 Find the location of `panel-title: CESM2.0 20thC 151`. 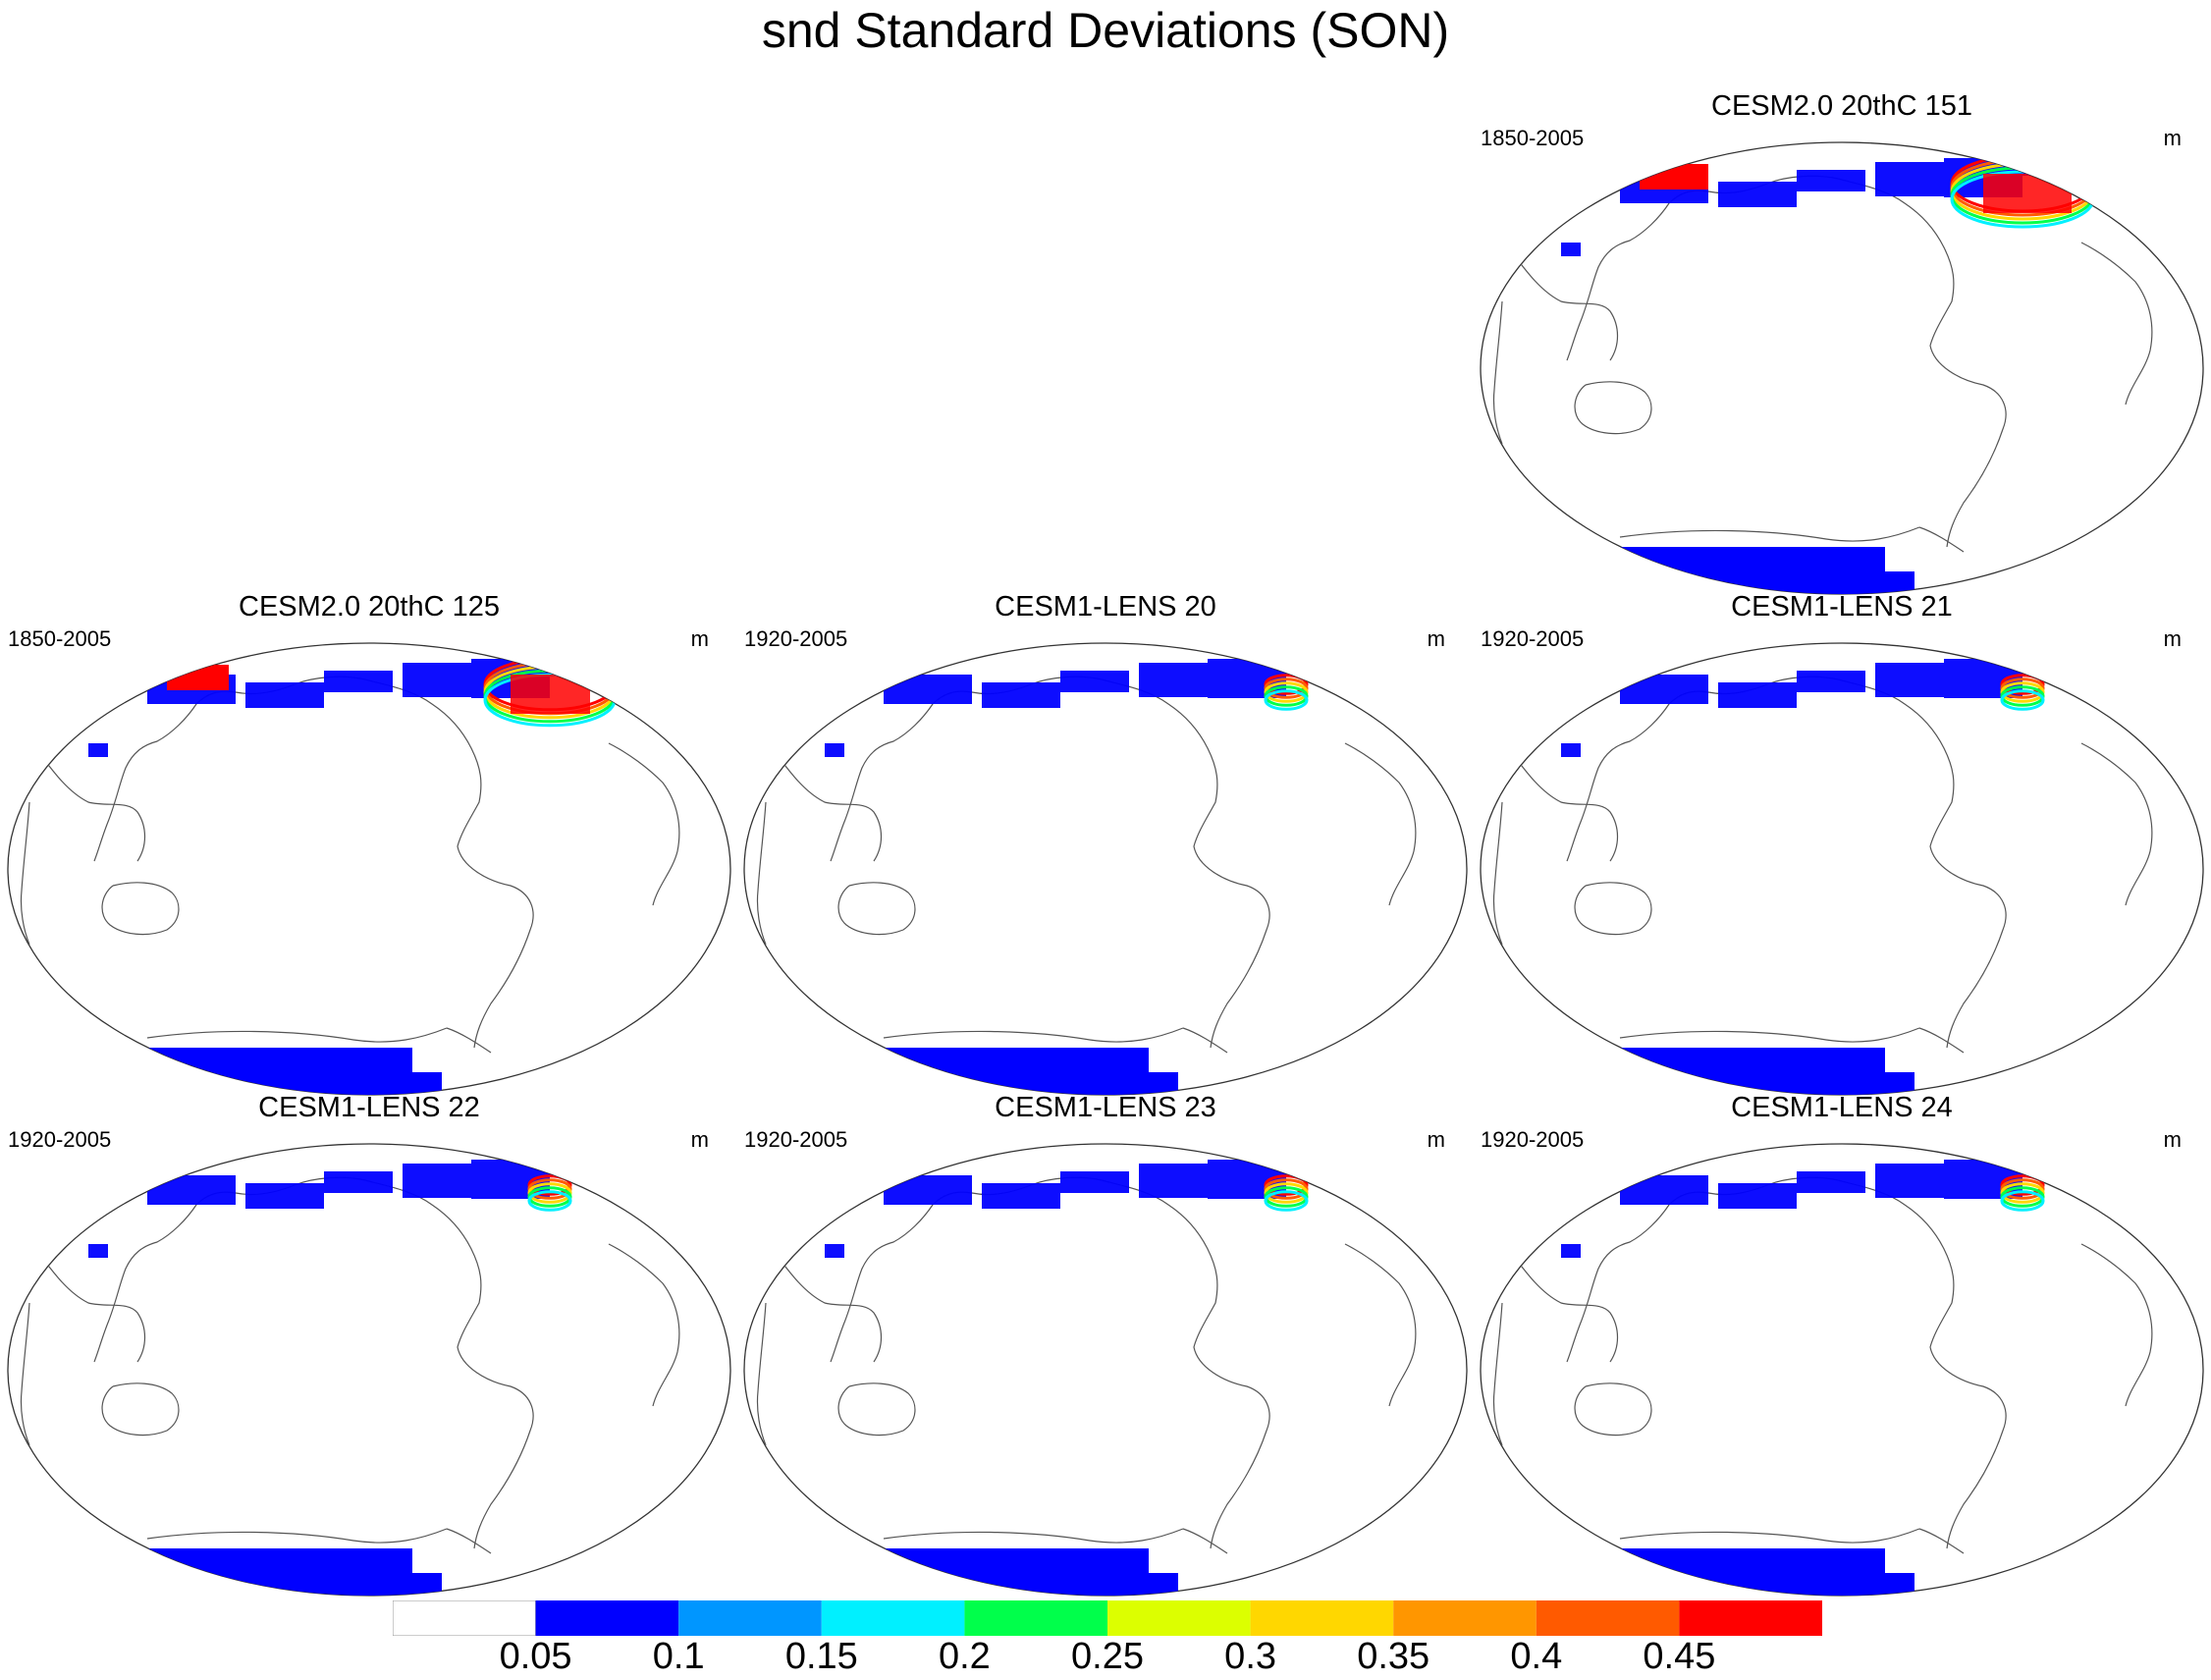

panel-title: CESM2.0 20thC 151 is located at coordinates (1841, 106).